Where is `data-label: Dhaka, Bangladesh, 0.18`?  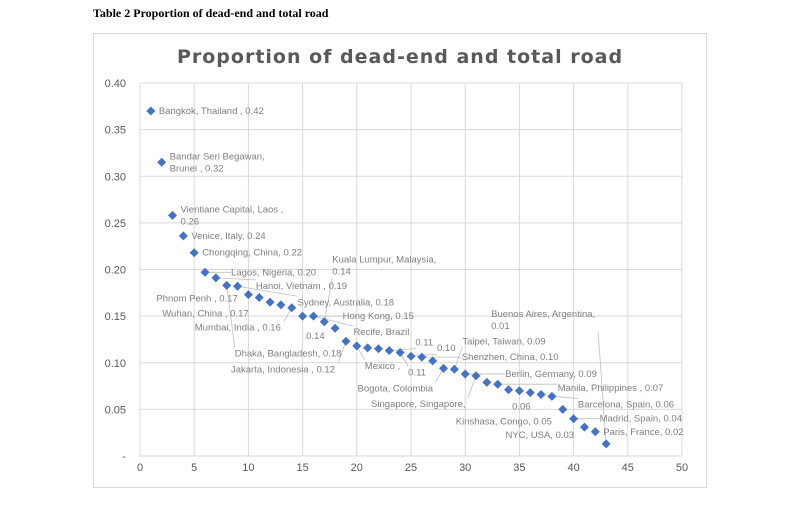 data-label: Dhaka, Bangladesh, 0.18 is located at coordinates (288, 353).